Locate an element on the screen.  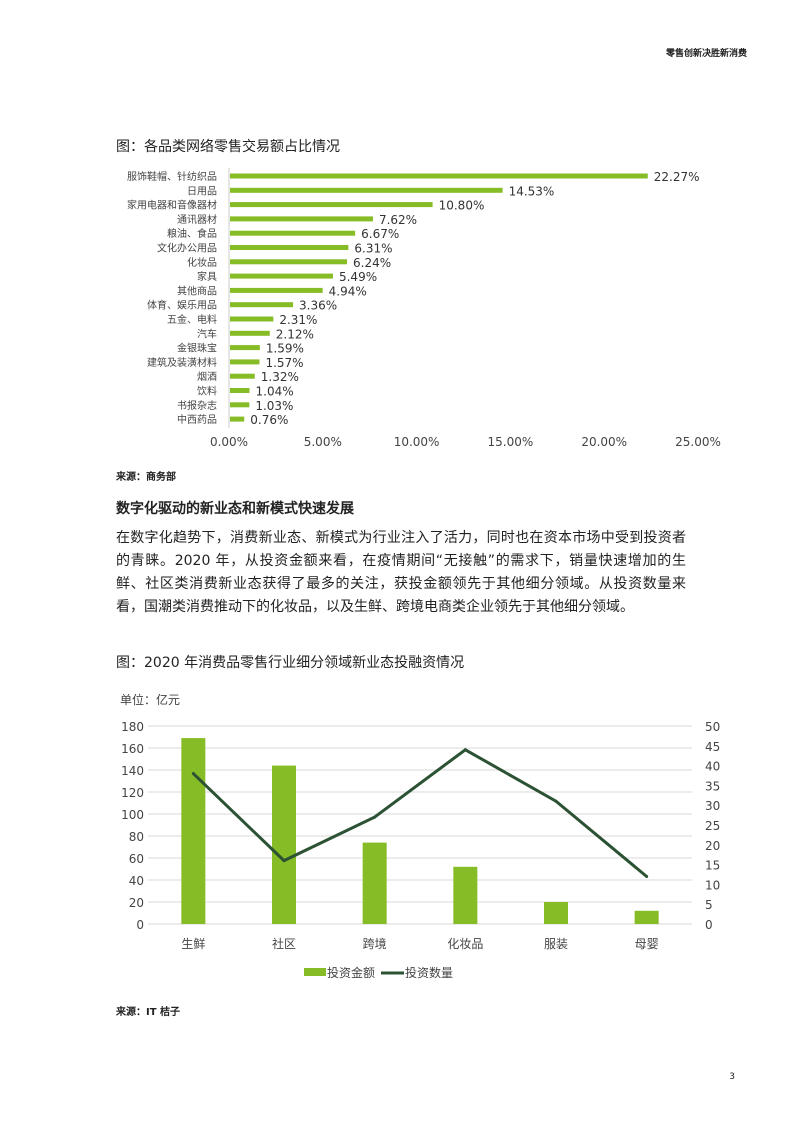
category-label: 饮料 is located at coordinates (207, 391).